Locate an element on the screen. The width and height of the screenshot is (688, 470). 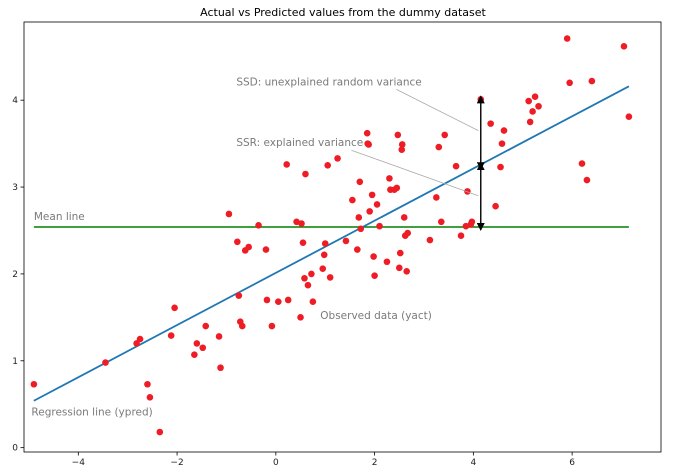
y-tick-label: 3 is located at coordinates (15, 188).